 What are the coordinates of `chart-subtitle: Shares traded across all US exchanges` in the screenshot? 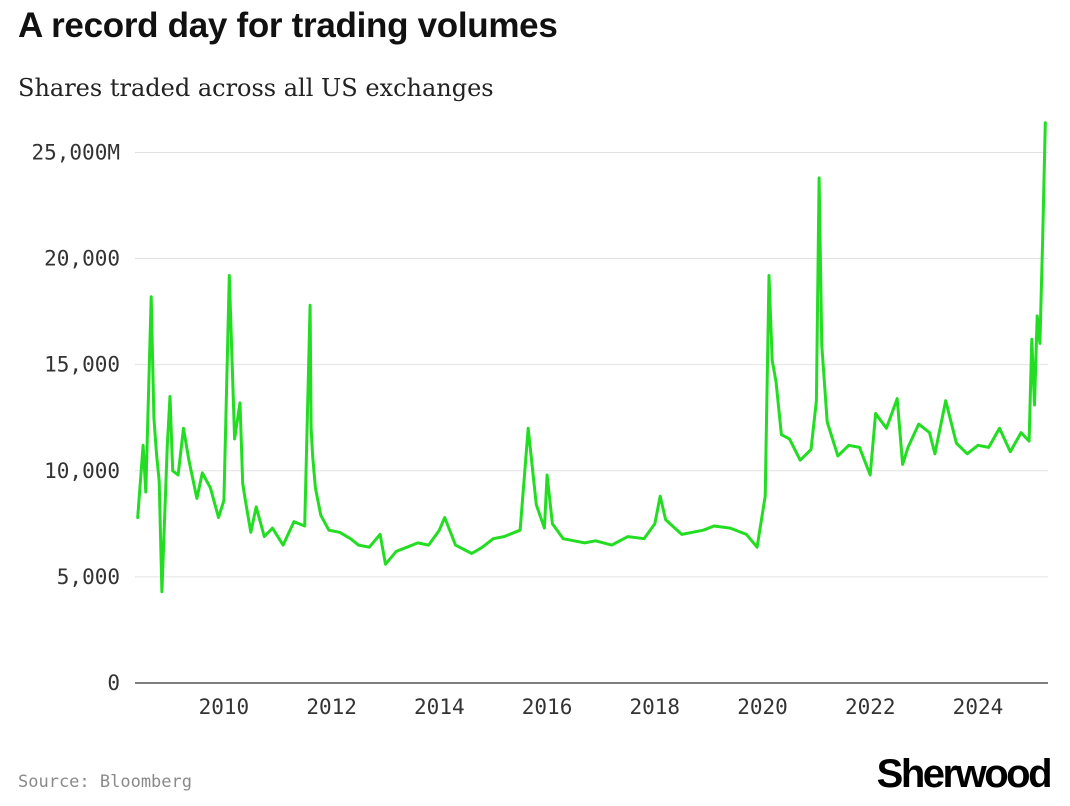 It's located at (256, 88).